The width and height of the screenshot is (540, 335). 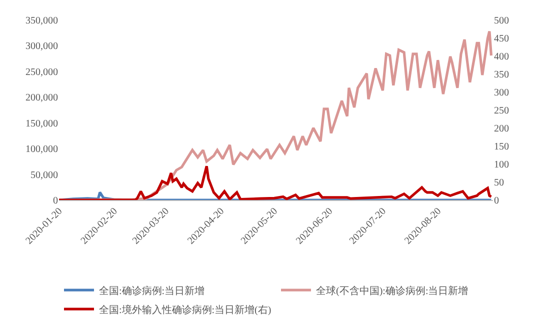 What do you see at coordinates (501, 165) in the screenshot?
I see `y2-tick-label: 100` at bounding box center [501, 165].